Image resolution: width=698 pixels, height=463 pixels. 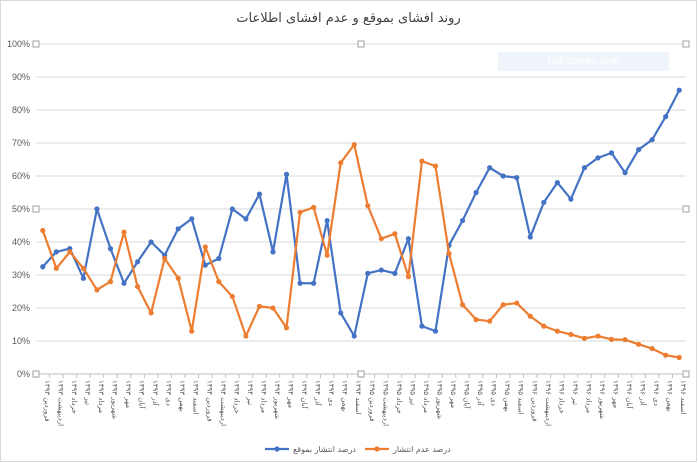 What do you see at coordinates (155, 393) in the screenshot?
I see `x-tick-label: آذر ۱۳۹۳` at bounding box center [155, 393].